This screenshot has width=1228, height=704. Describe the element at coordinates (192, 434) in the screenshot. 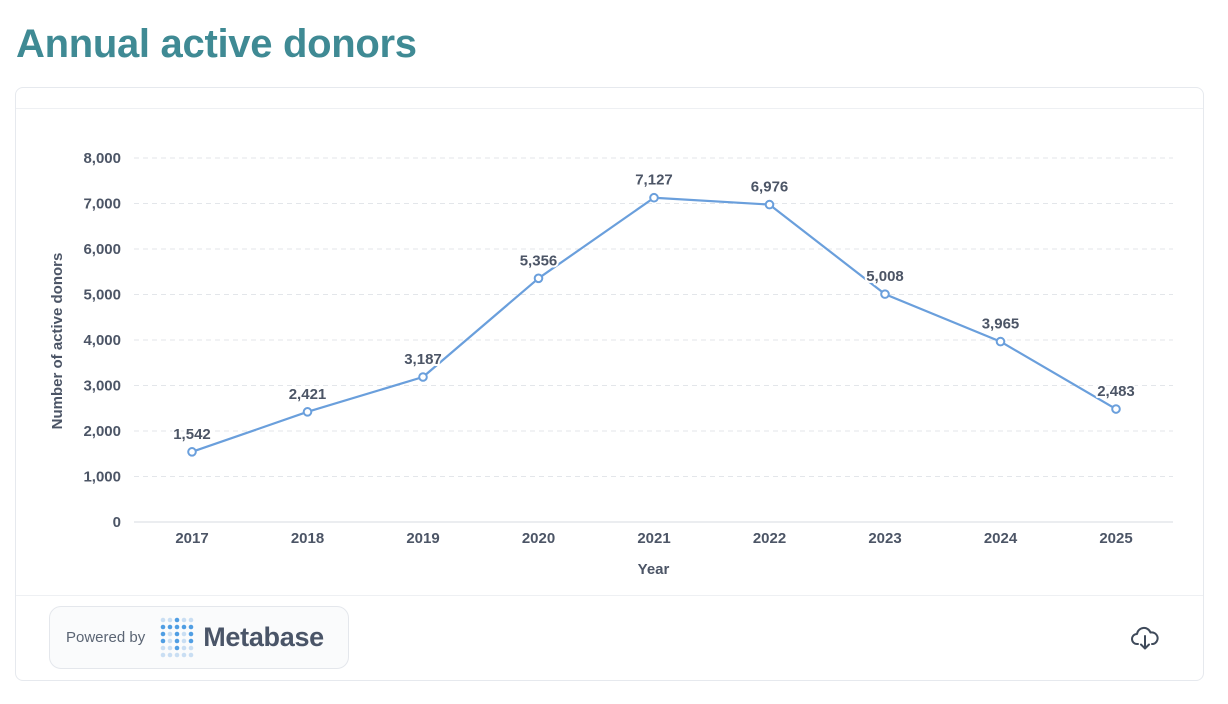

I see `data-label: 1,542` at that location.